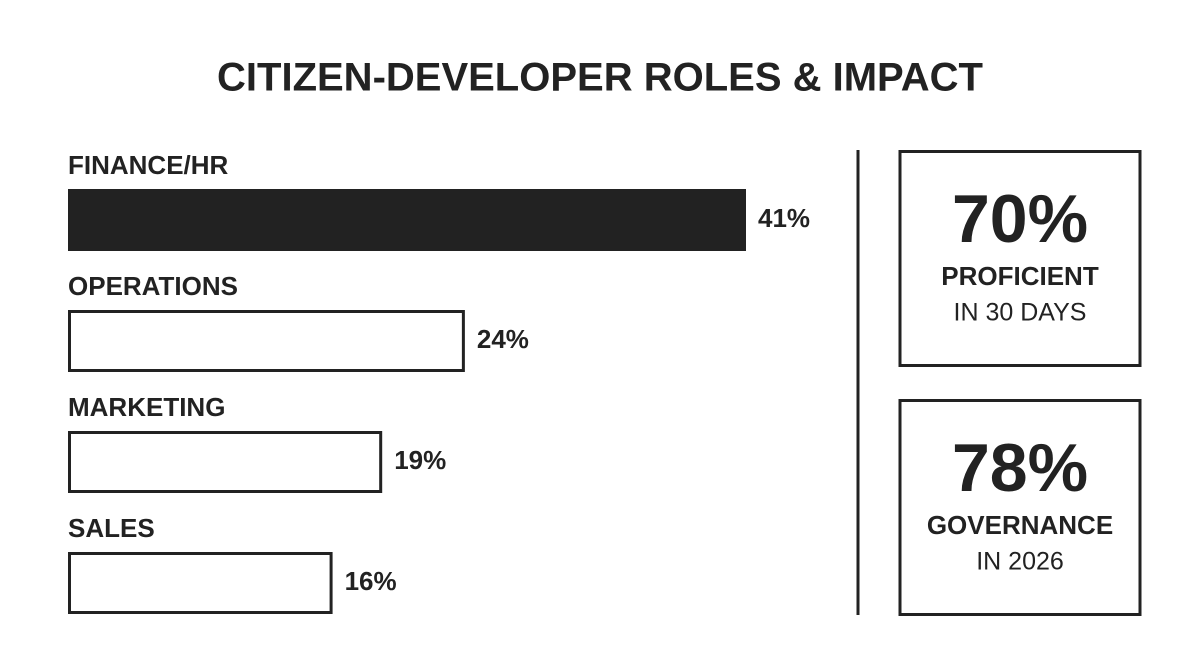 The height and width of the screenshot is (669, 1200). What do you see at coordinates (420, 460) in the screenshot?
I see `value-label: 19%` at bounding box center [420, 460].